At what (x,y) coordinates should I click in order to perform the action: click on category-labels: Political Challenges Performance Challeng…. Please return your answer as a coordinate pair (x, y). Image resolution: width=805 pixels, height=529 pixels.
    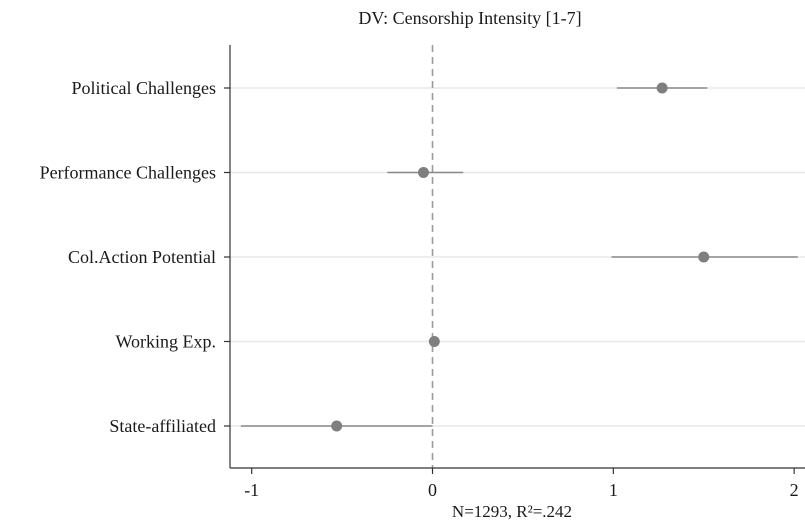
    Looking at the image, I should click on (128, 257).